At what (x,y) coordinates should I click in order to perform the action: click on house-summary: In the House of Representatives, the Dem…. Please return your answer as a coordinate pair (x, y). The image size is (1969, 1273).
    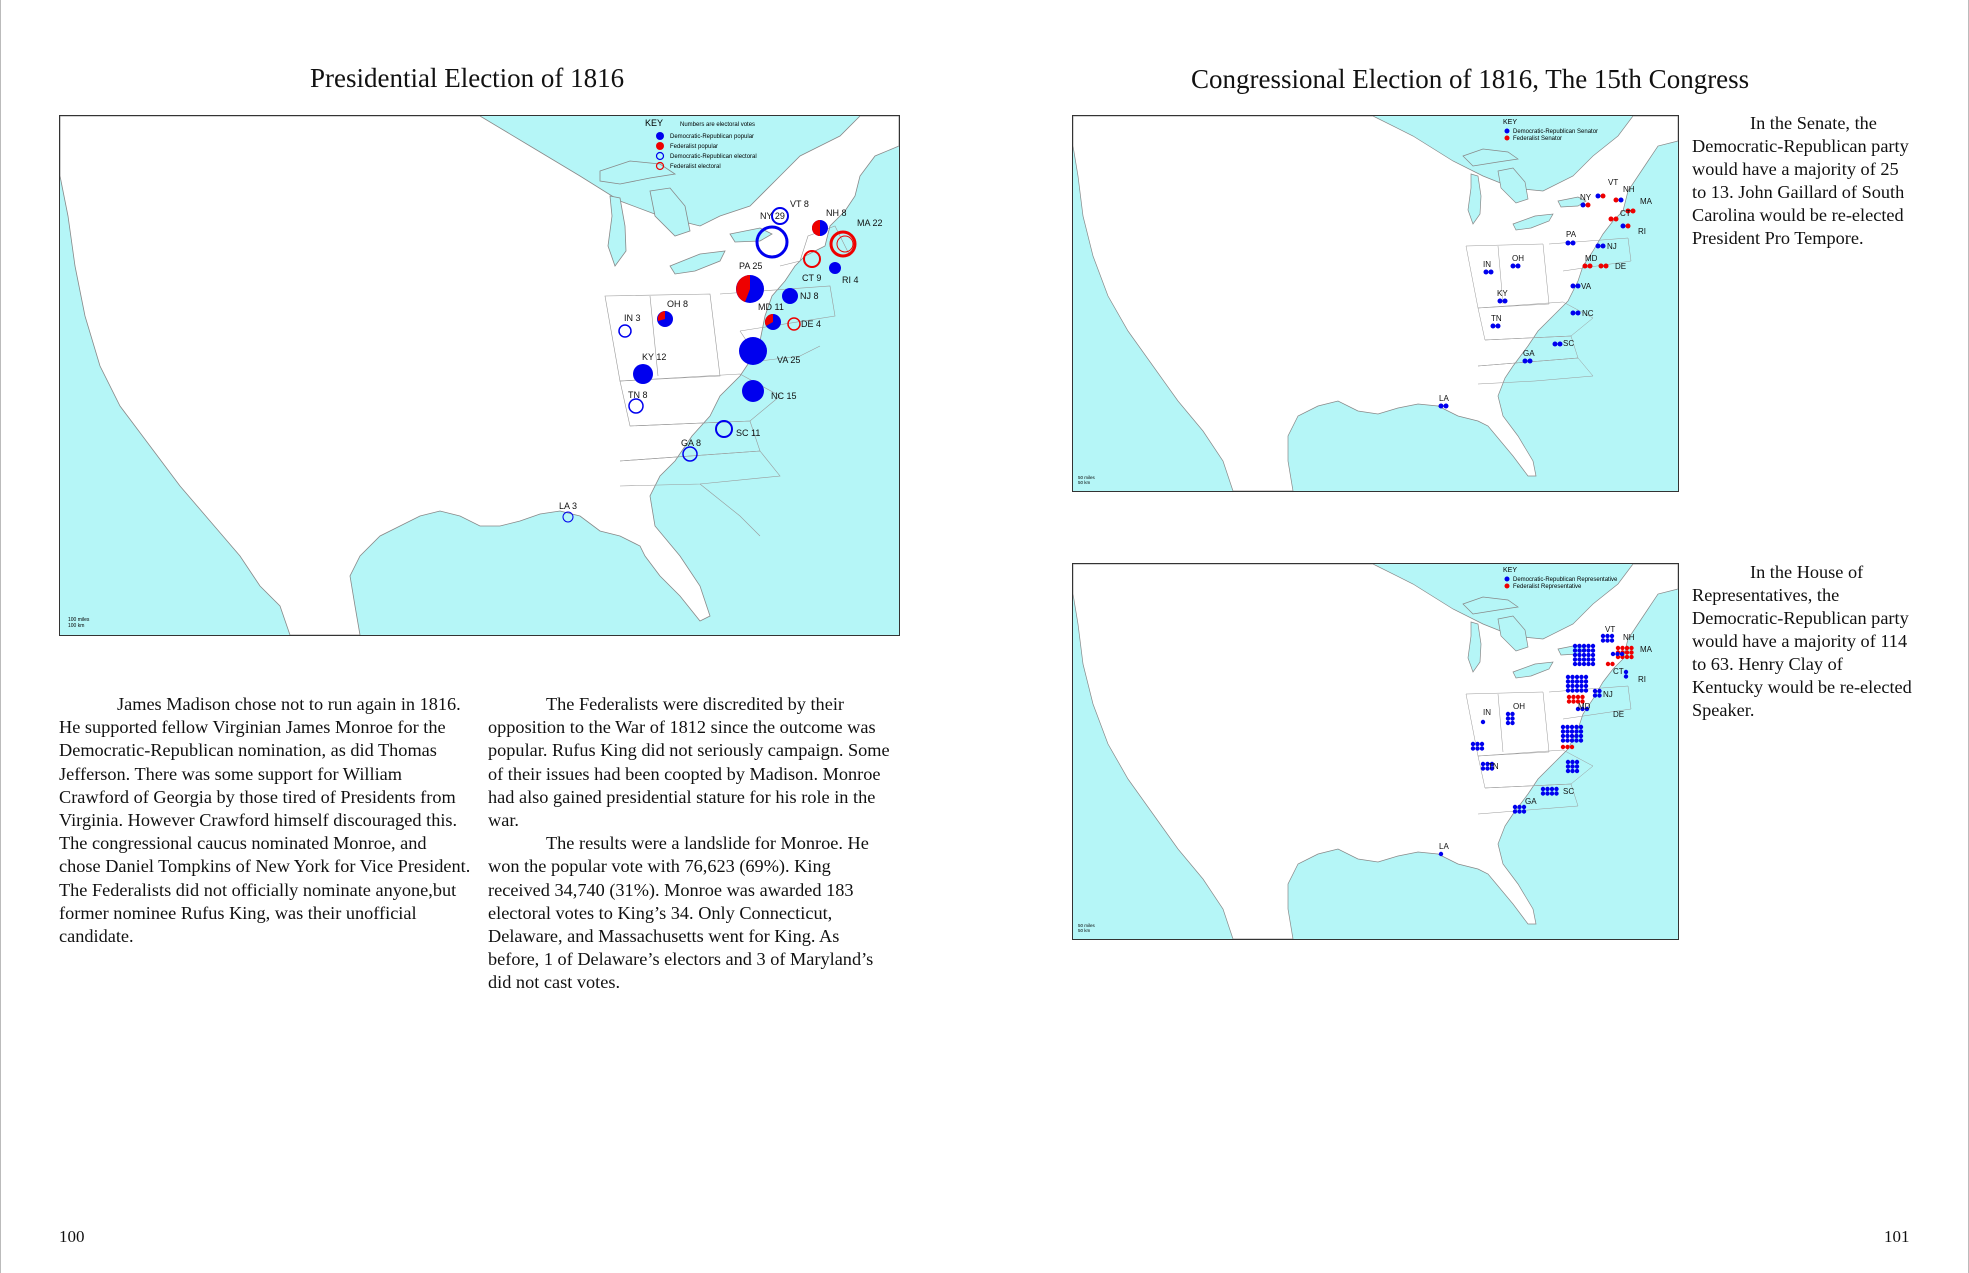
    Looking at the image, I should click on (1803, 641).